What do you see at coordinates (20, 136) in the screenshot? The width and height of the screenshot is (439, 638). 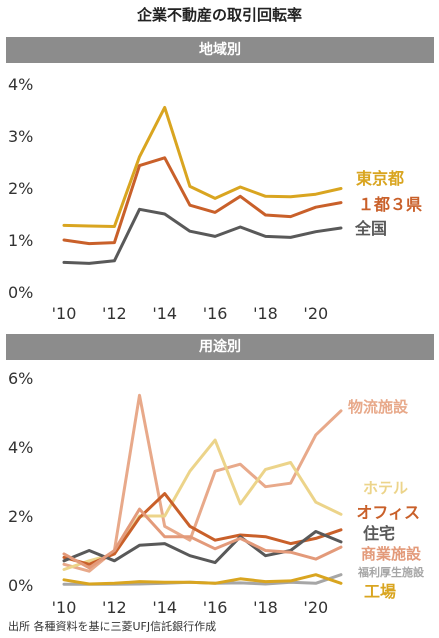 I see `y-tick-label: 3%` at bounding box center [20, 136].